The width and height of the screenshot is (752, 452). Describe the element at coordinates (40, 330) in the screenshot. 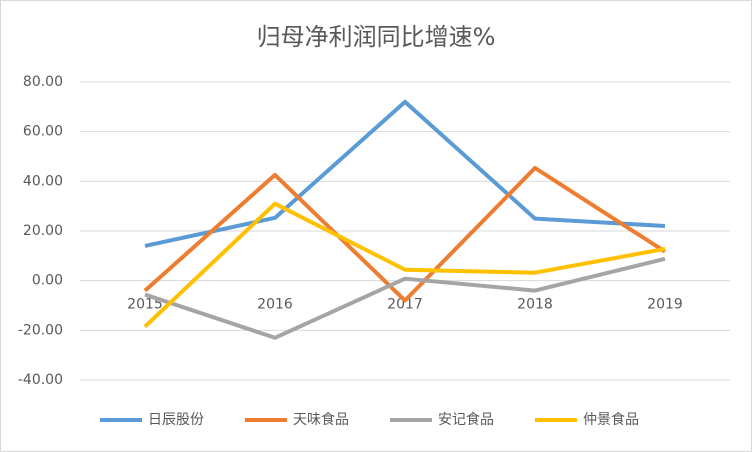

I see `y-tick-label: -20.00` at that location.